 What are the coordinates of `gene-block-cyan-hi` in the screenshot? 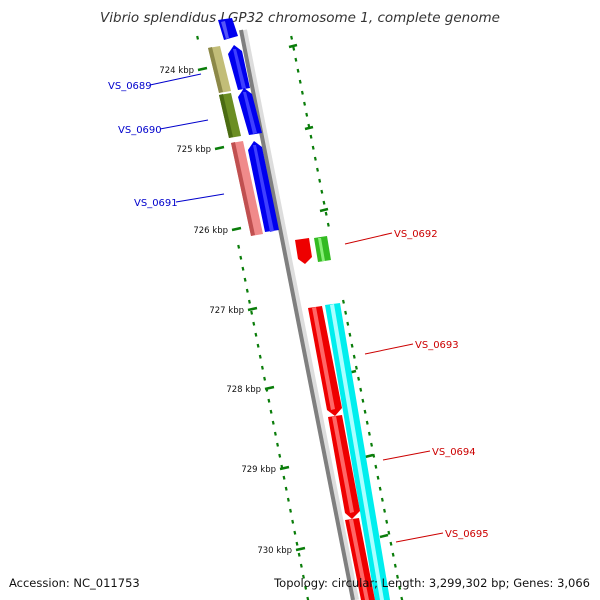 It's located at (357, 452).